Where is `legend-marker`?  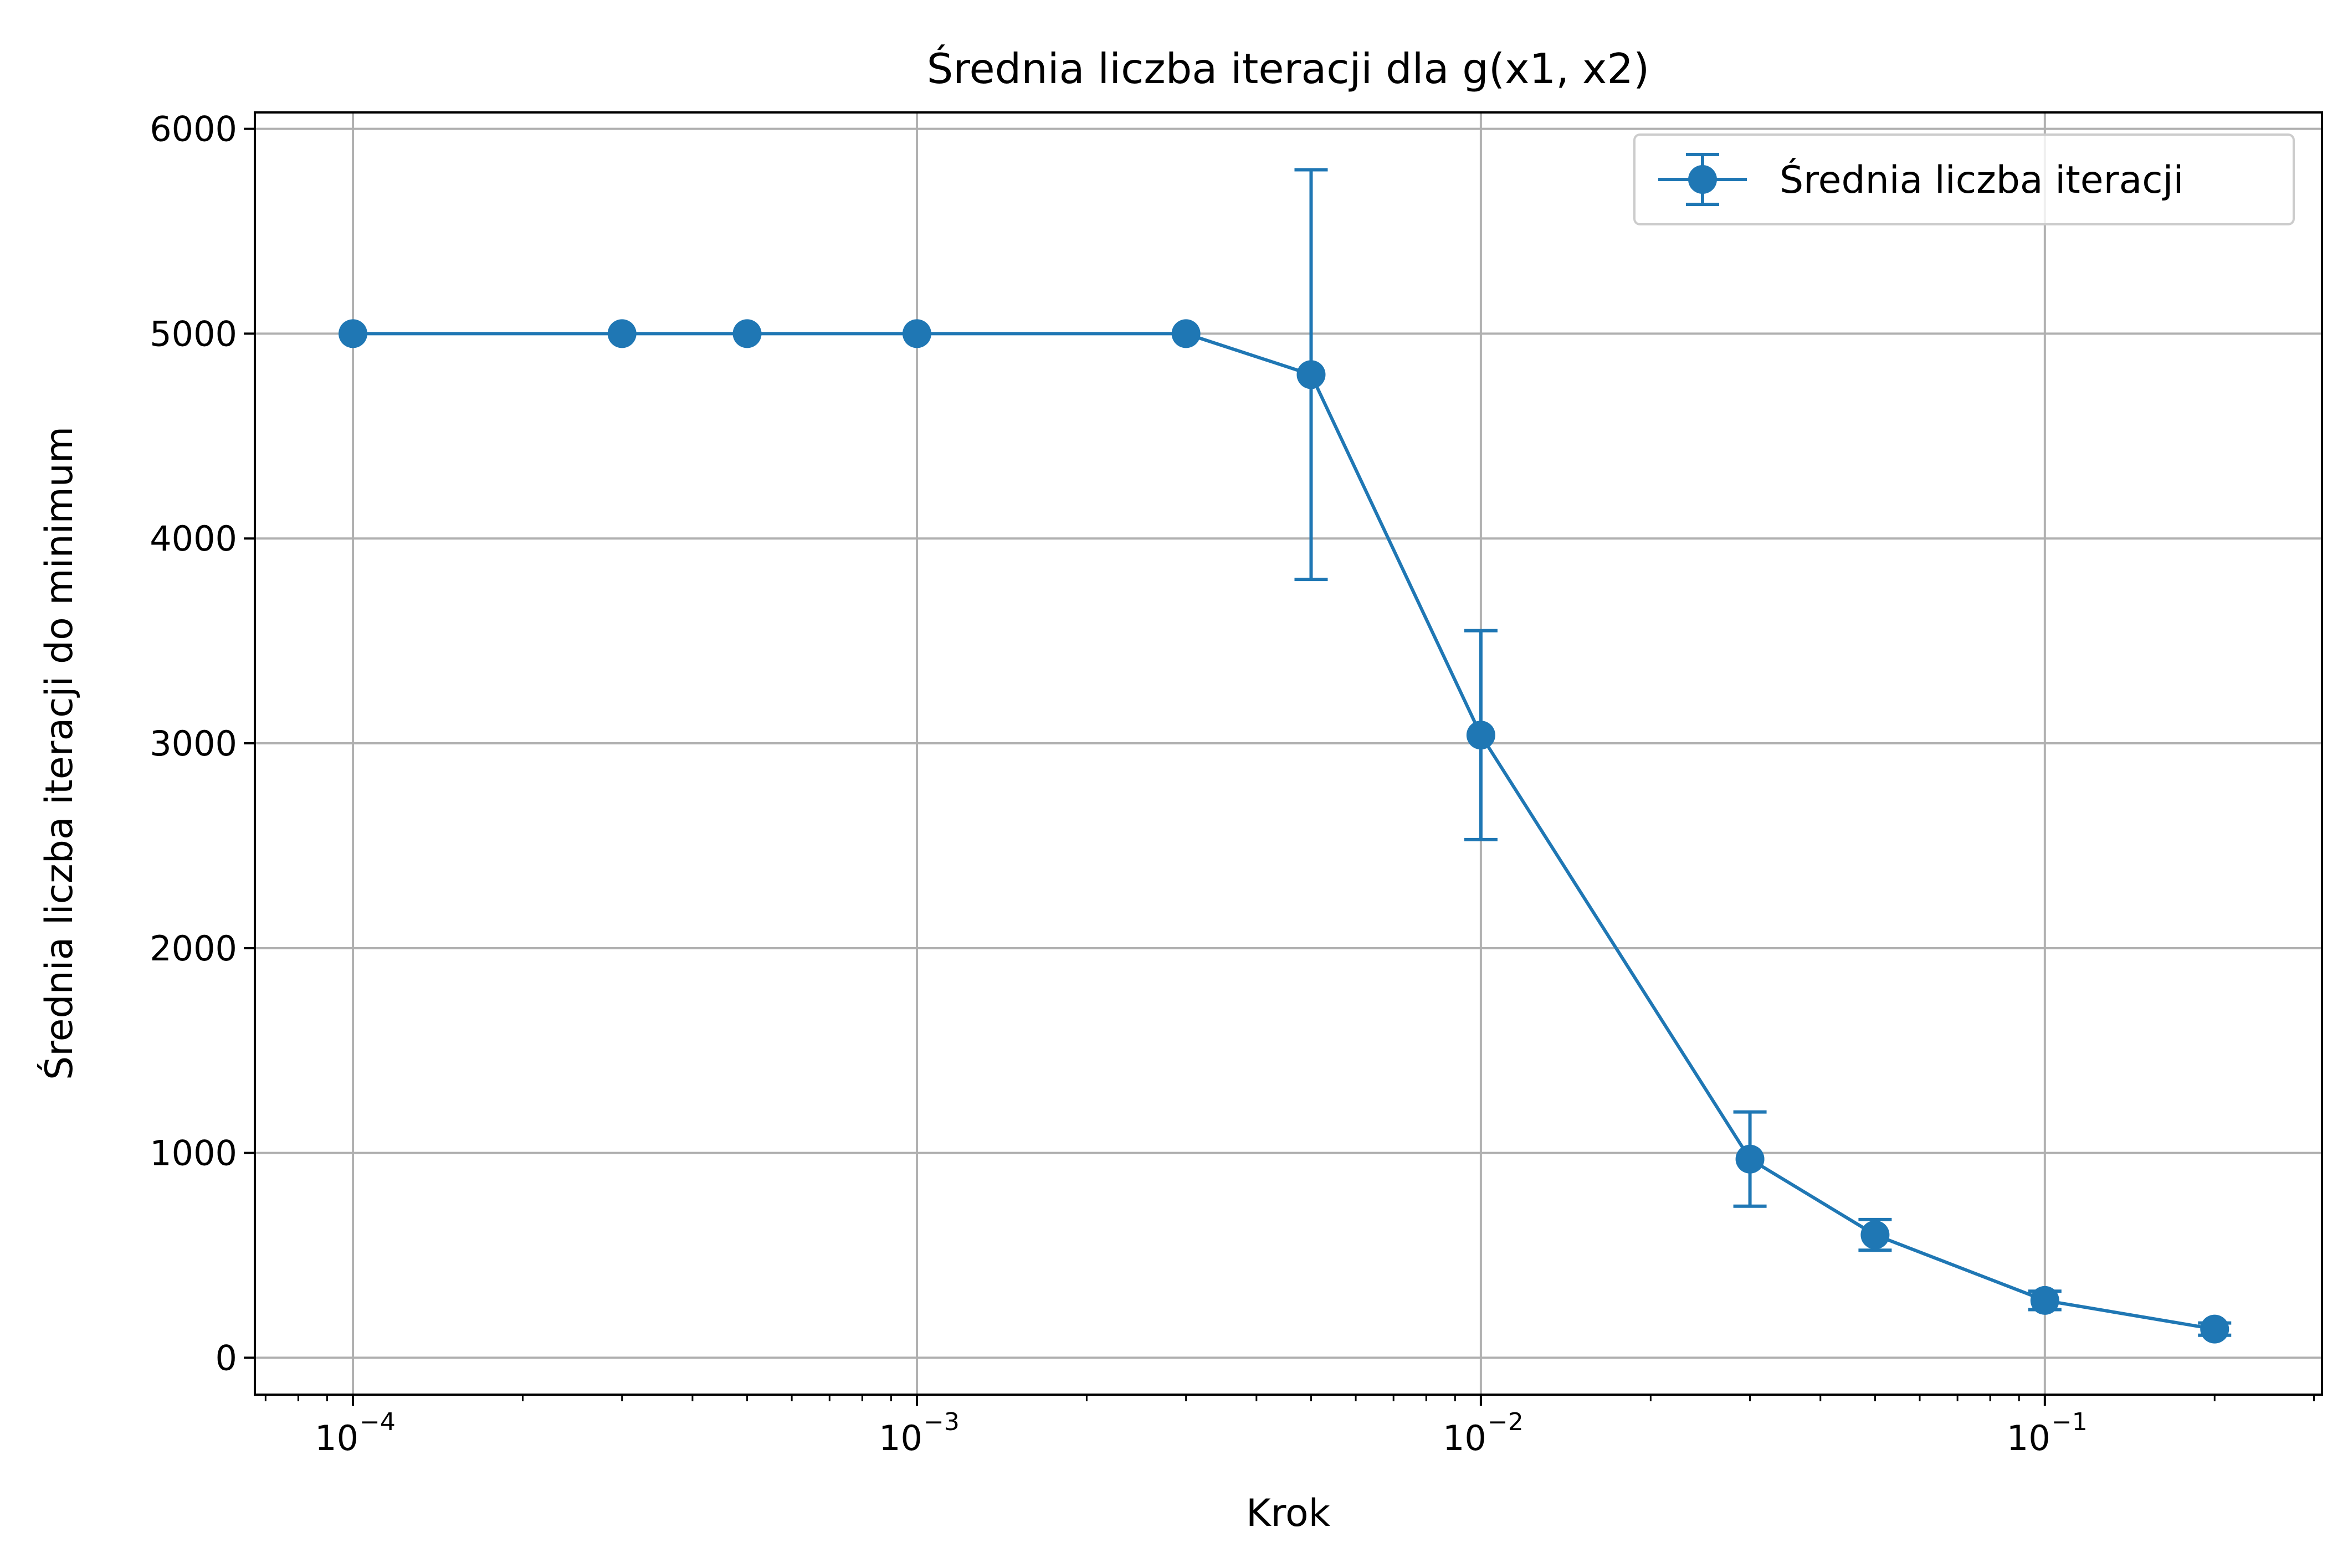 legend-marker is located at coordinates (1703, 180).